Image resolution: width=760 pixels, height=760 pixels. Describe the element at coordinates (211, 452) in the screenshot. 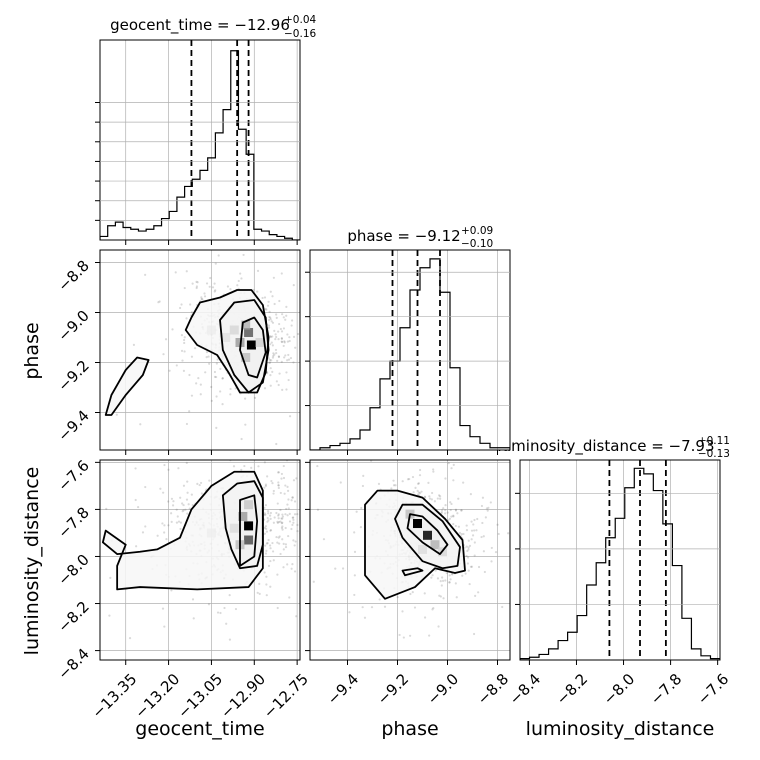

I see `panel-geocent_time-phase-xticks` at that location.